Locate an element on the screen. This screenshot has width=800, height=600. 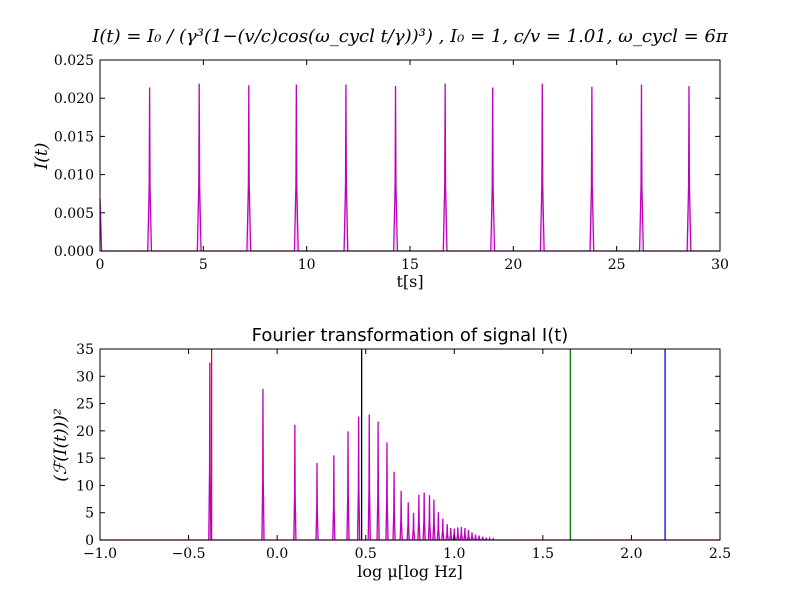
time-signal-x-tick-label: 20 is located at coordinates (513, 265).